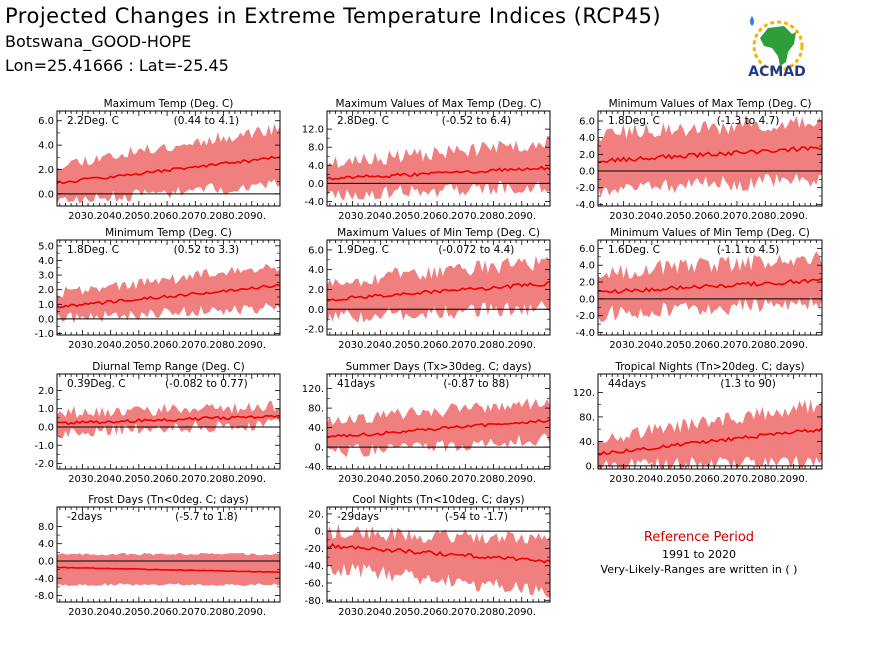 The image size is (879, 659). Describe the element at coordinates (168, 367) in the screenshot. I see `chart-title: Diurnal Temp Range (Deg. C)` at that location.